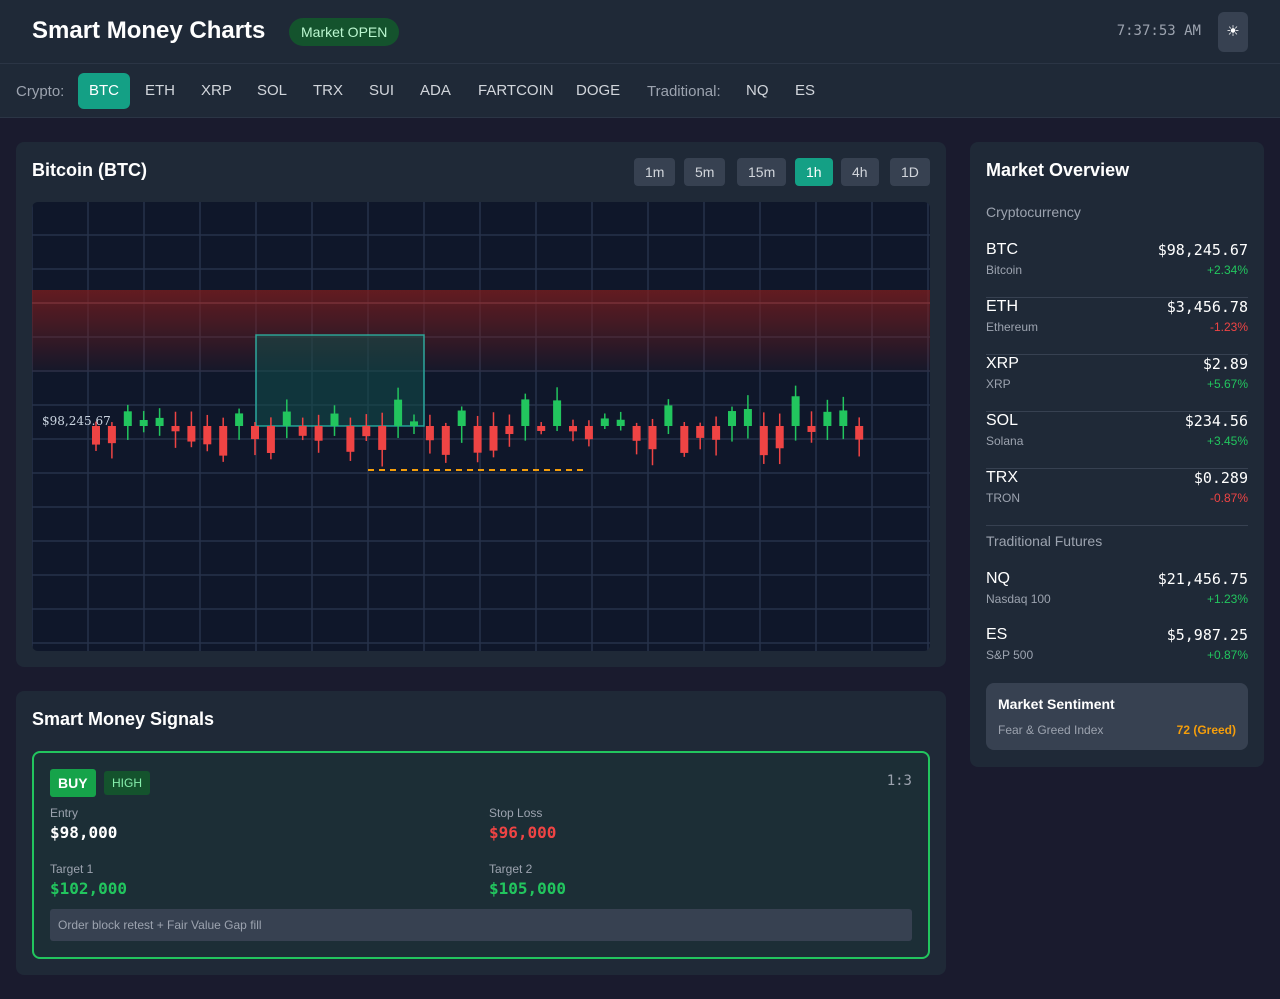 This screenshot has width=1280, height=999. Describe the element at coordinates (1227, 270) in the screenshot. I see `change: +2.34%` at that location.